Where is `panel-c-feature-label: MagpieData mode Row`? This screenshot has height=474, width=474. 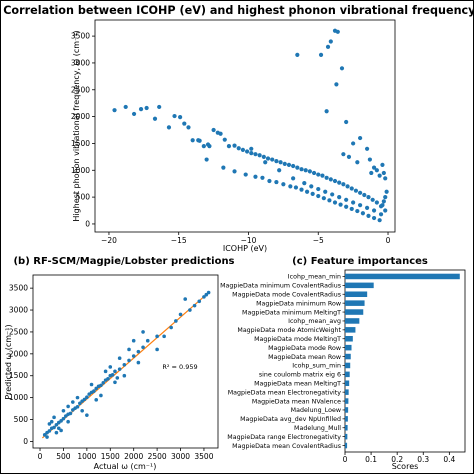
panel-c-feature-label: MagpieData mode Row is located at coordinates (304, 348).